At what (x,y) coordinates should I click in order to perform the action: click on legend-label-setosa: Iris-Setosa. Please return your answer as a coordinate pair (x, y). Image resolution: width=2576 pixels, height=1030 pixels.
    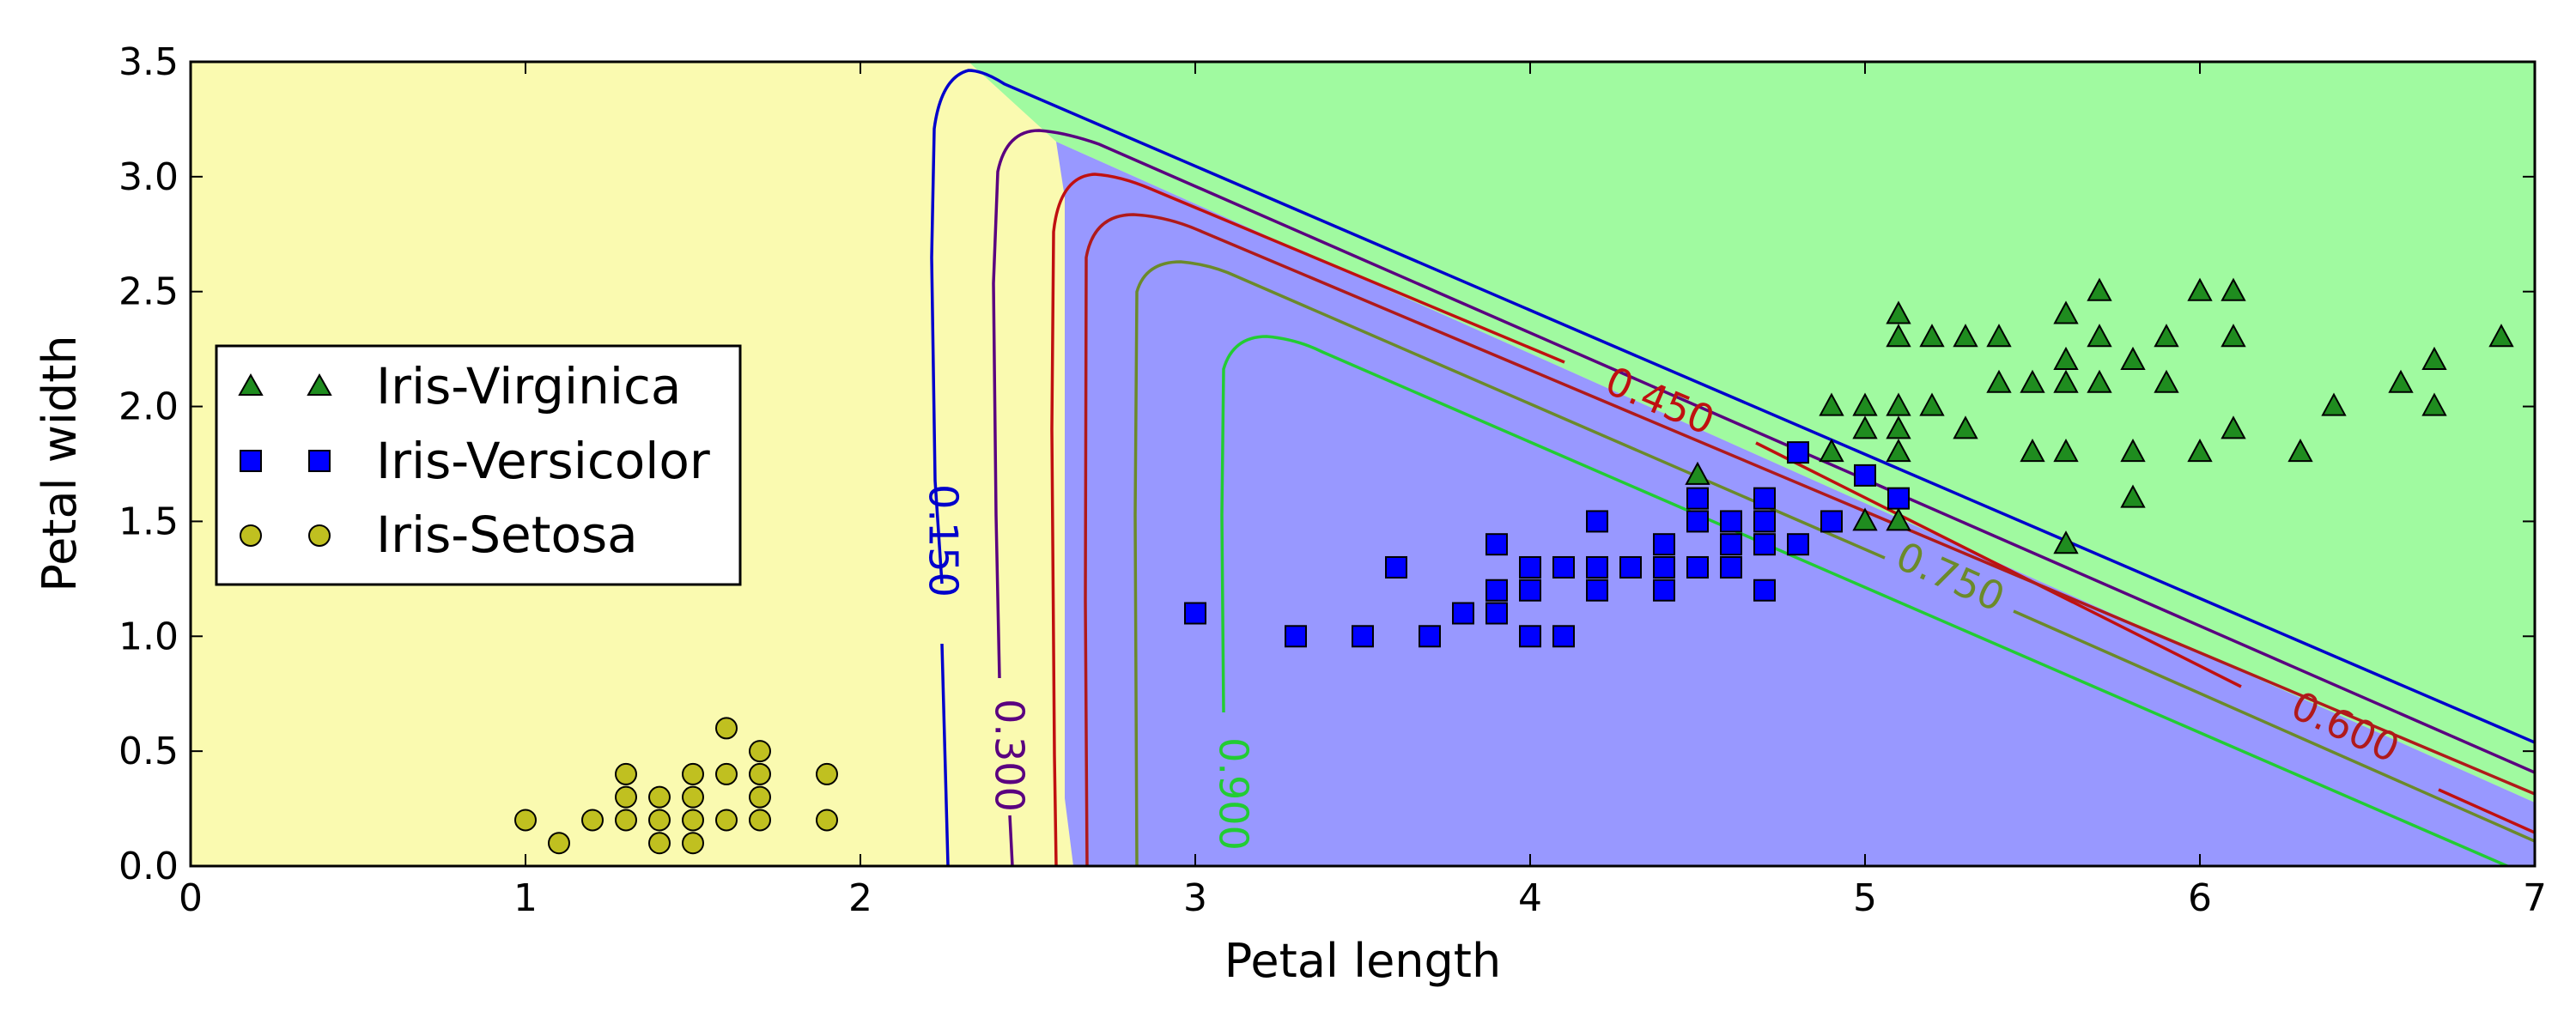
    Looking at the image, I should click on (507, 535).